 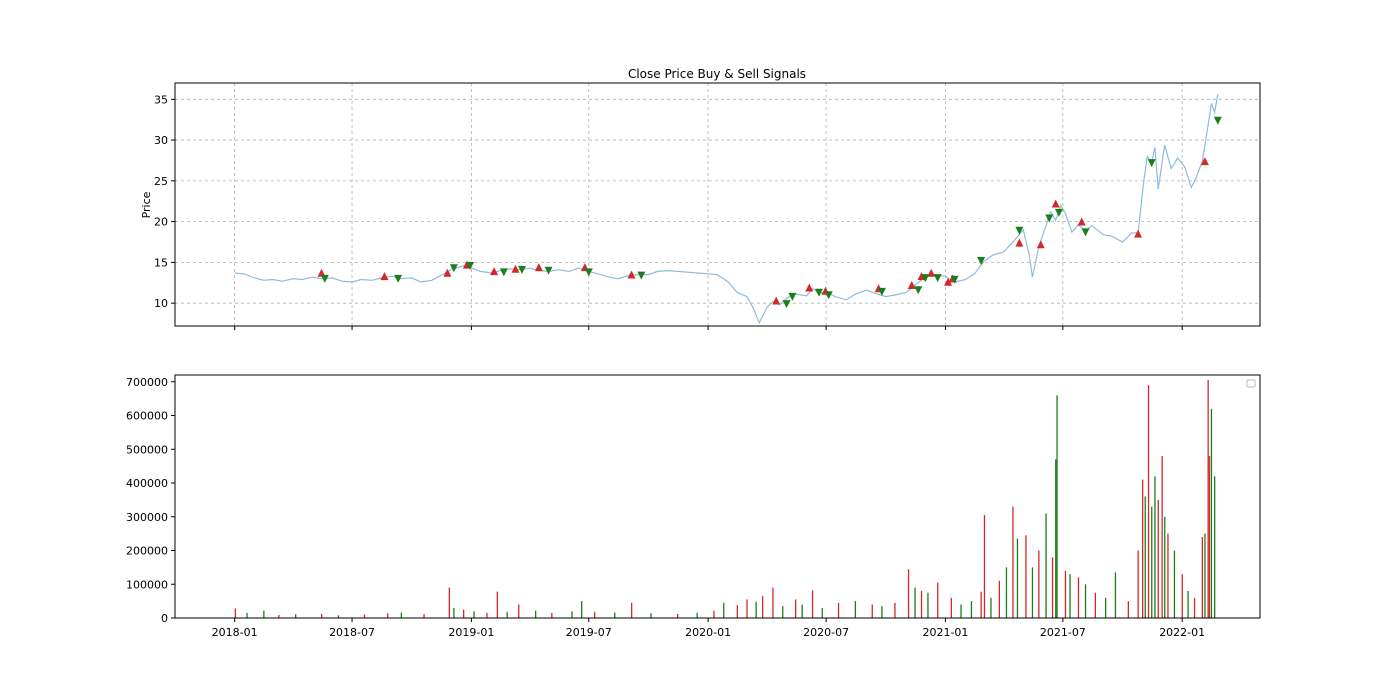 I want to click on x-tick-label: 2021-07, so click(x=1063, y=632).